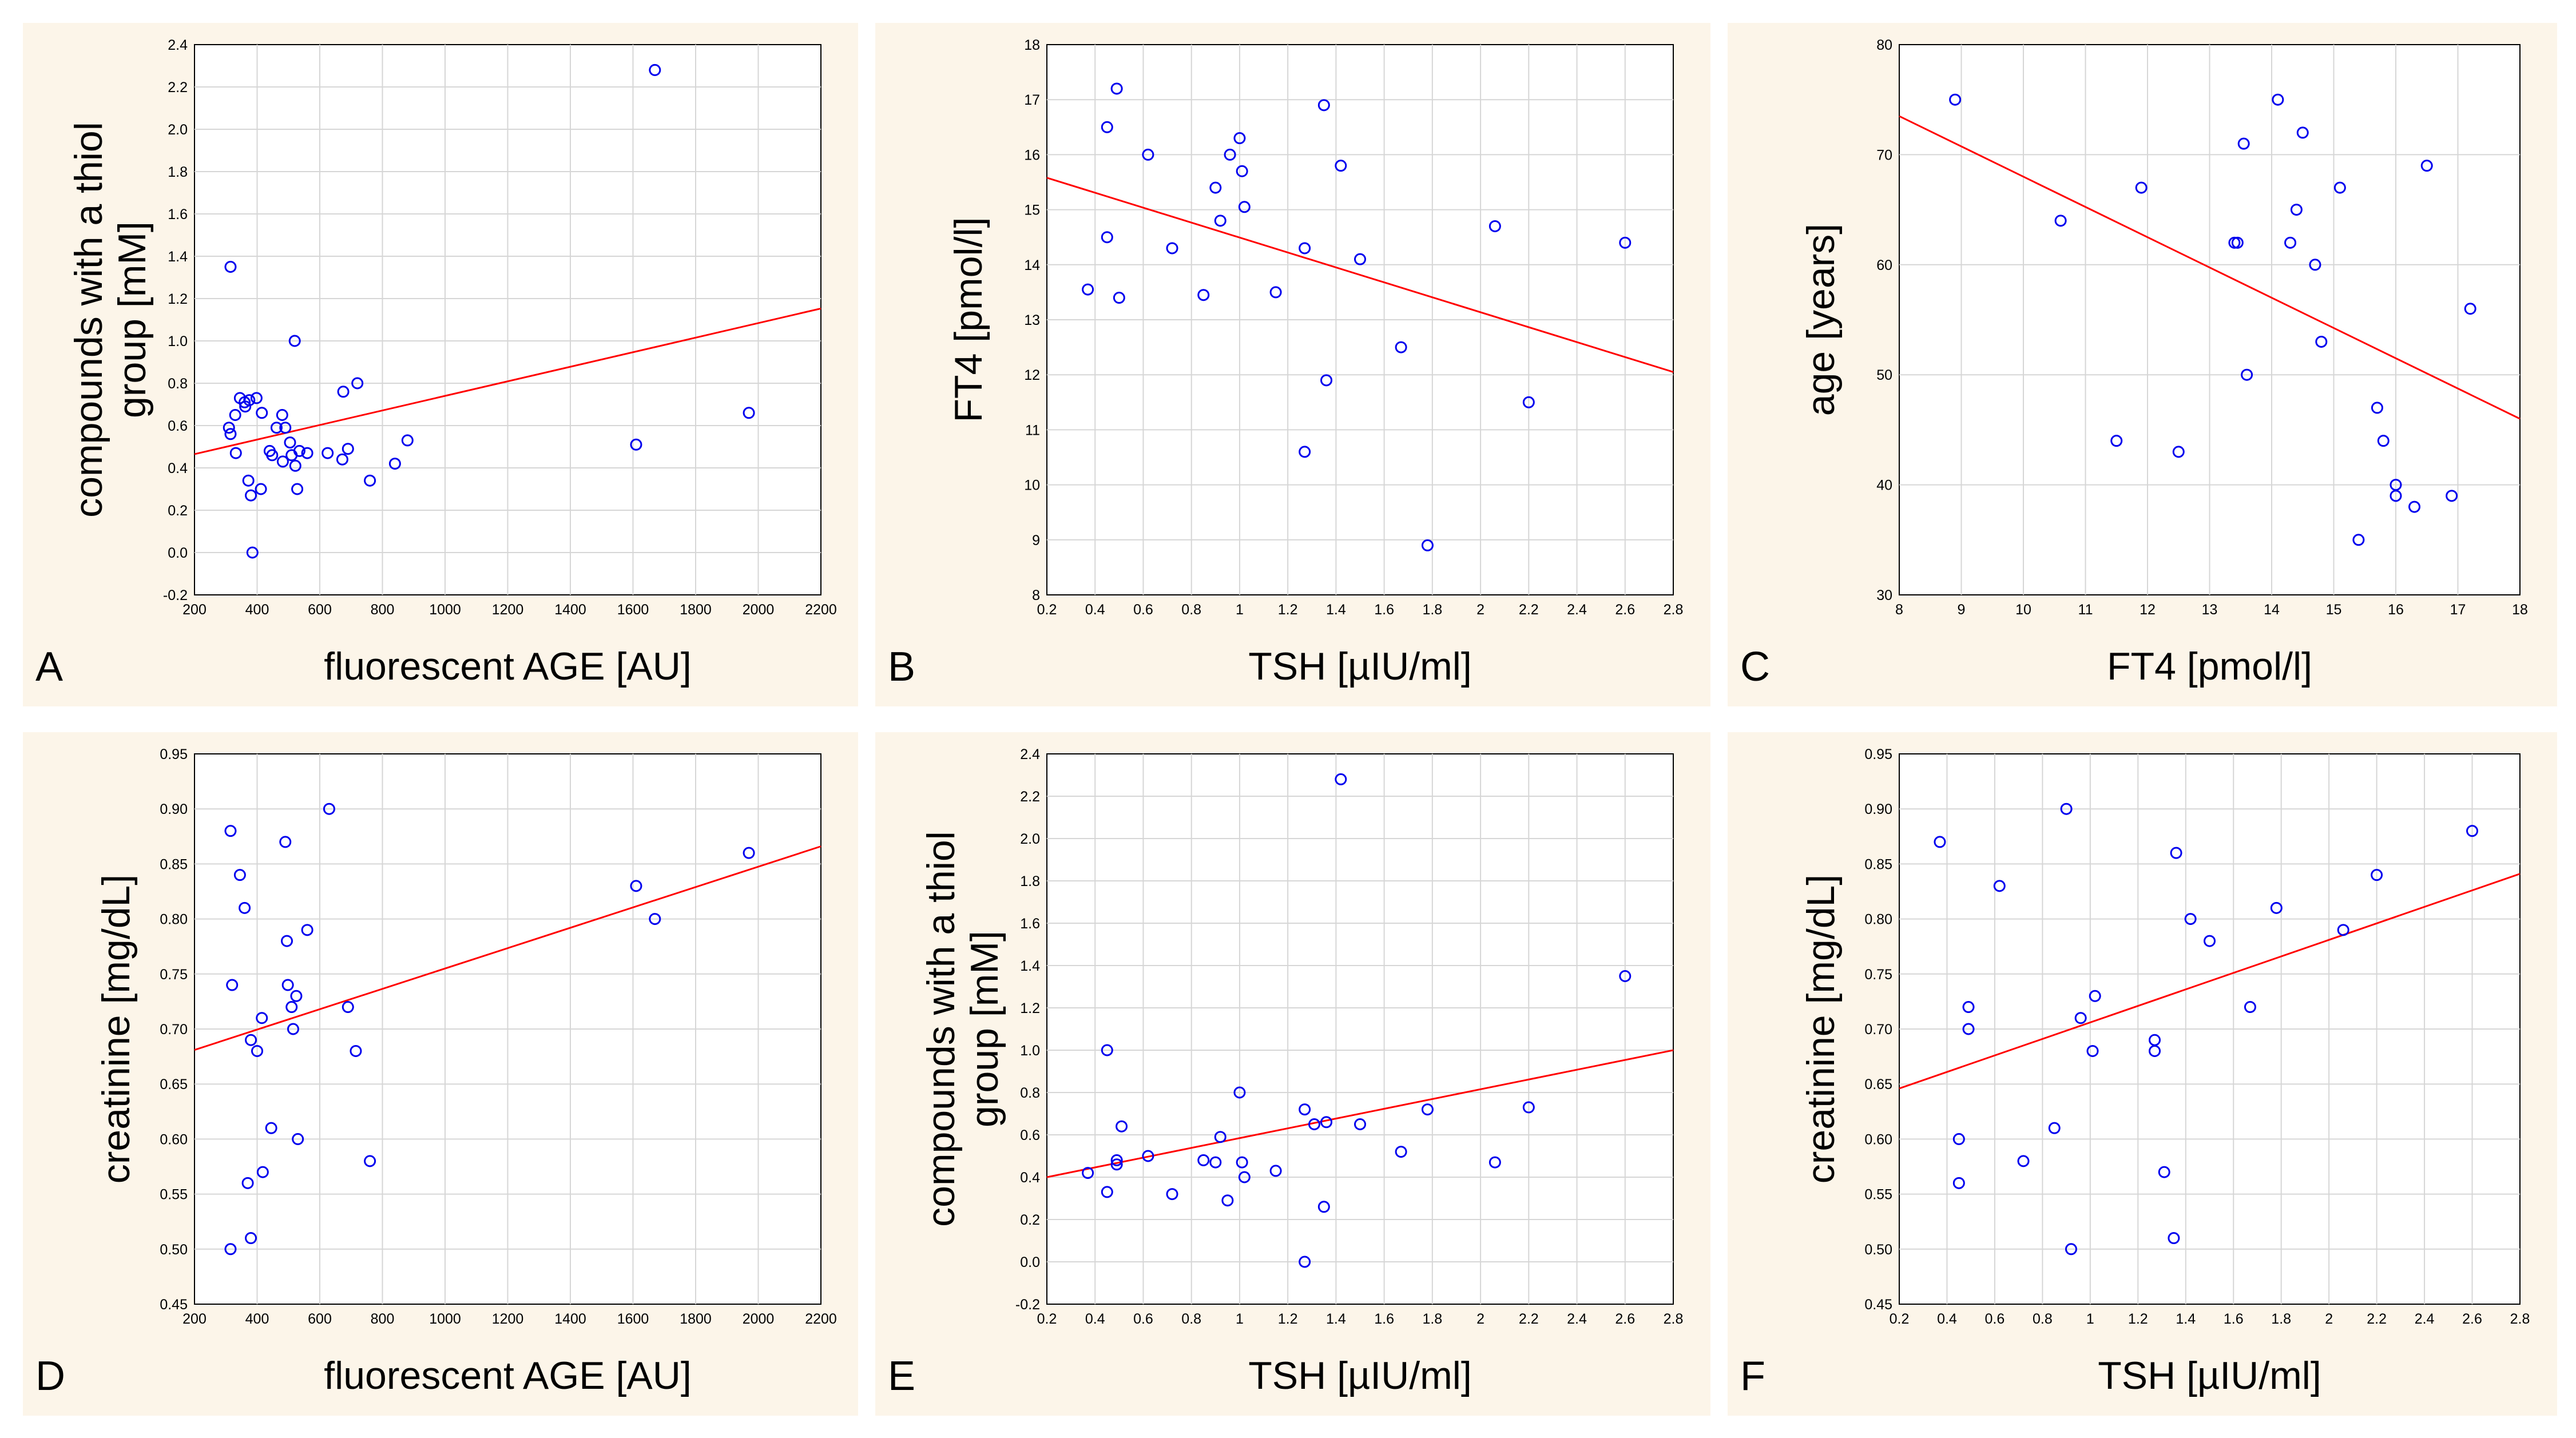 This screenshot has height=1438, width=2576. Describe the element at coordinates (1674, 610) in the screenshot. I see `x-tick-label: 2.8` at that location.